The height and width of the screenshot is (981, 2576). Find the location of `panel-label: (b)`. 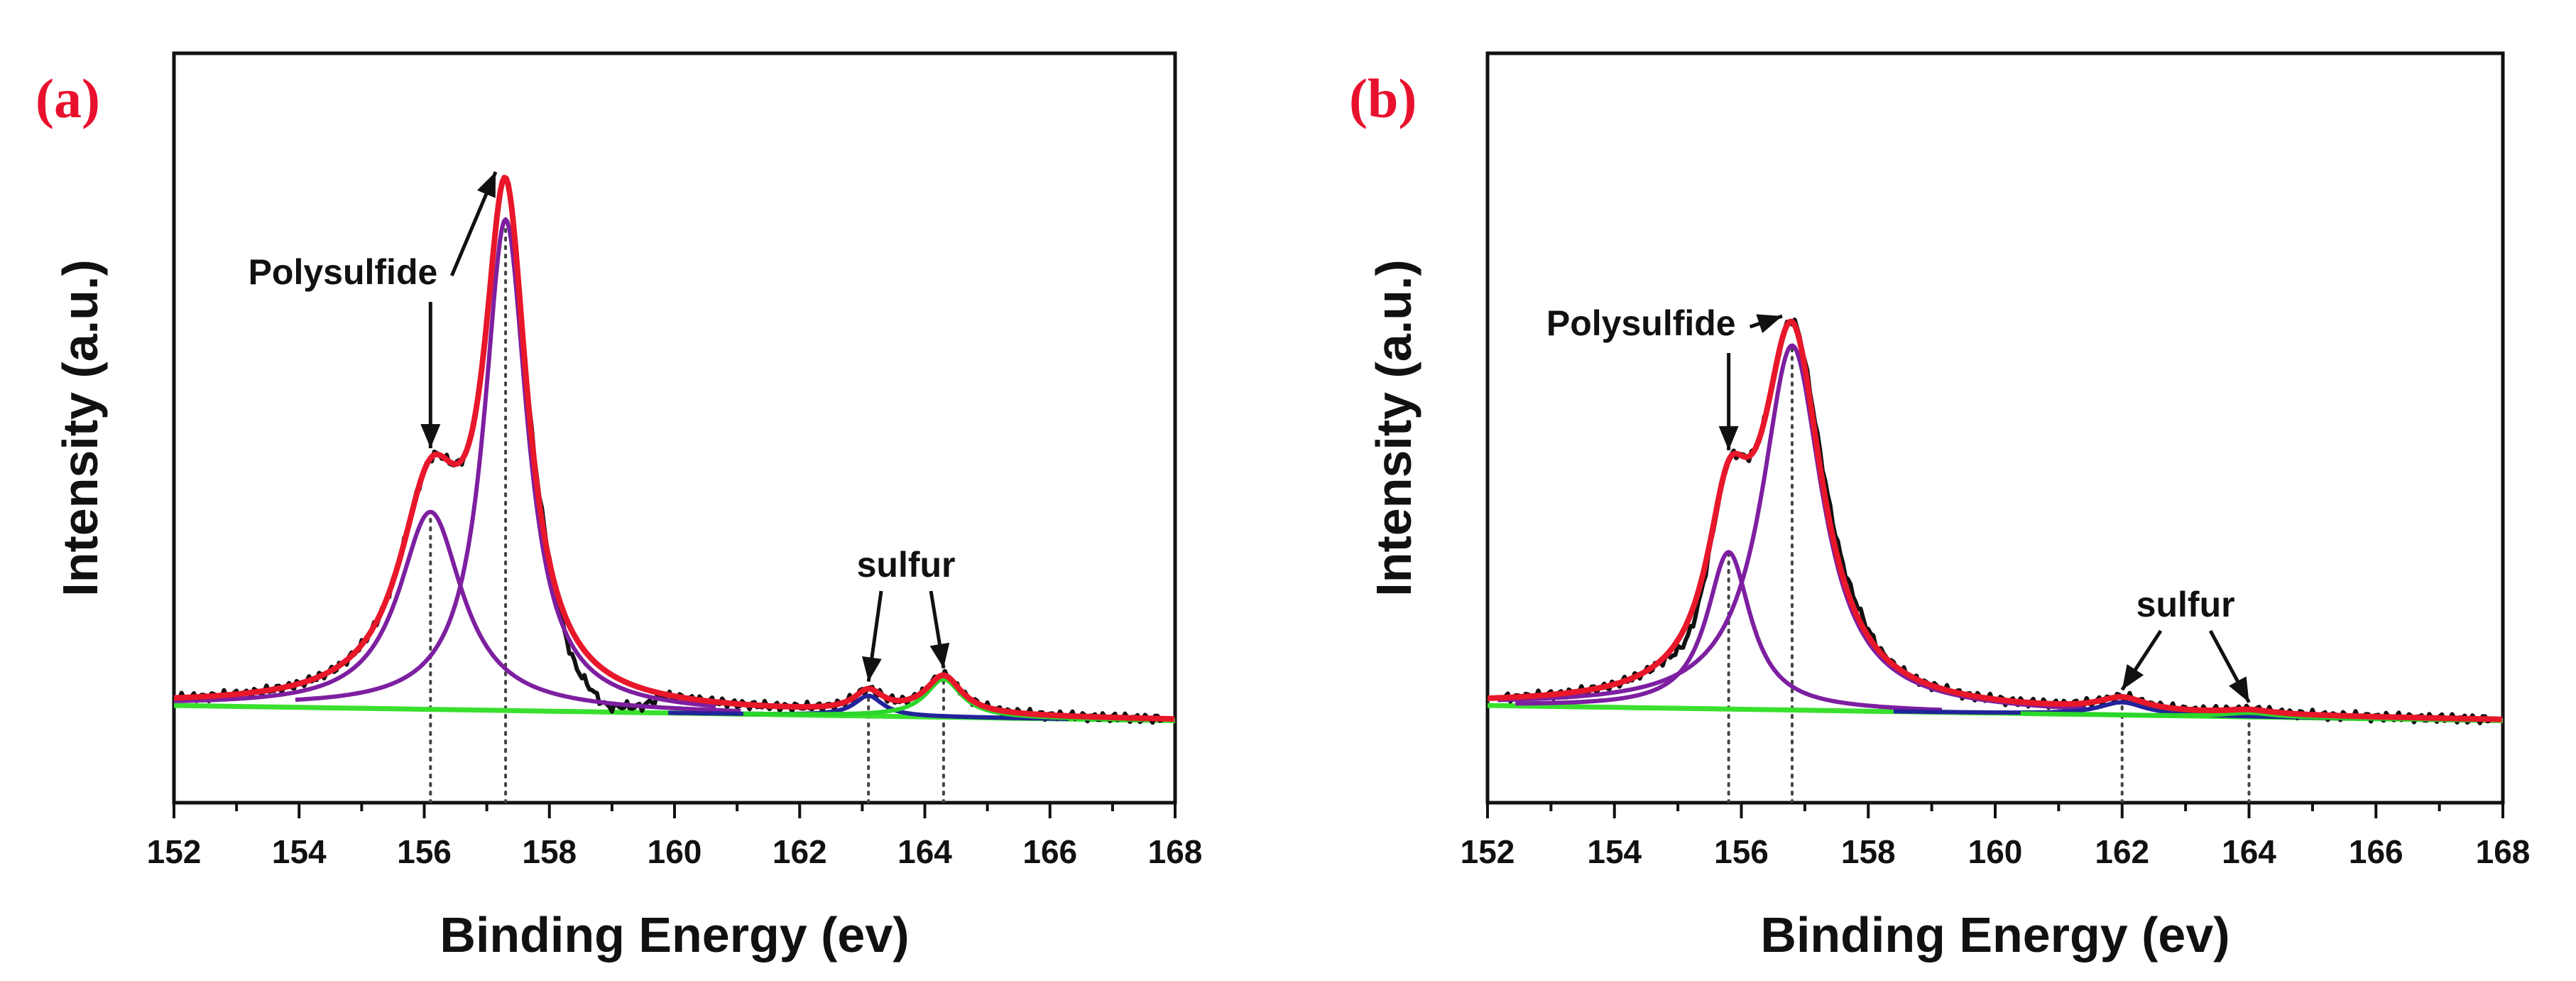

panel-label: (b) is located at coordinates (1383, 98).